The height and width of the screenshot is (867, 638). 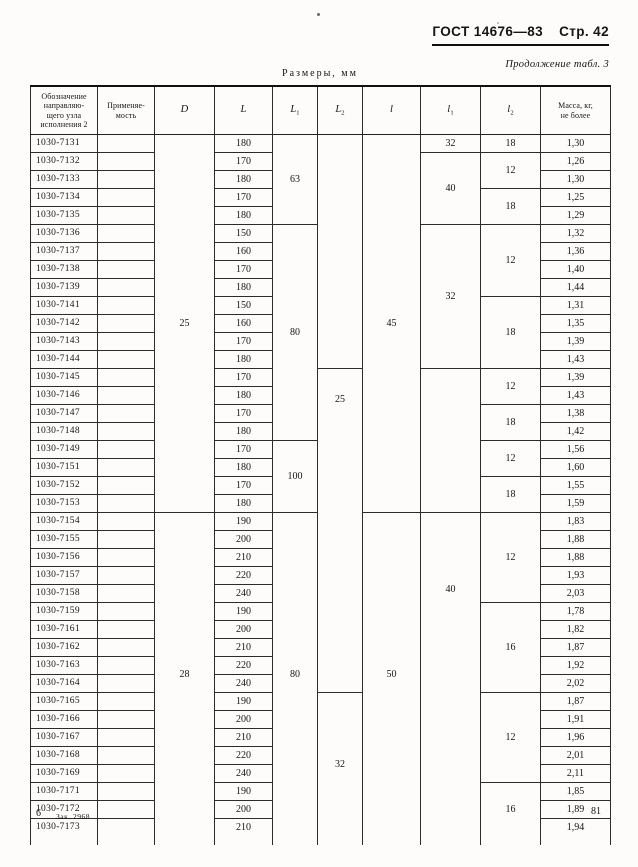 What do you see at coordinates (64, 179) in the screenshot?
I see `designation-cell: 1030-7133` at bounding box center [64, 179].